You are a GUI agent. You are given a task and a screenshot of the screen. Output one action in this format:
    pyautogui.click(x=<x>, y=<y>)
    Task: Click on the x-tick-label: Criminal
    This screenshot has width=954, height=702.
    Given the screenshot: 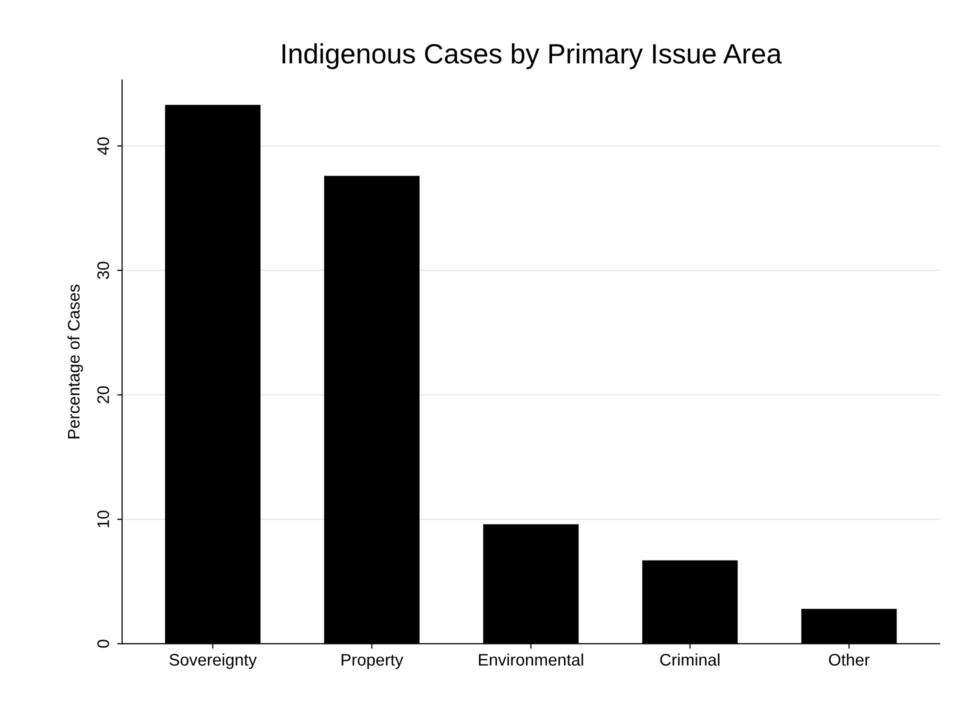 What is the action you would take?
    pyautogui.click(x=690, y=659)
    